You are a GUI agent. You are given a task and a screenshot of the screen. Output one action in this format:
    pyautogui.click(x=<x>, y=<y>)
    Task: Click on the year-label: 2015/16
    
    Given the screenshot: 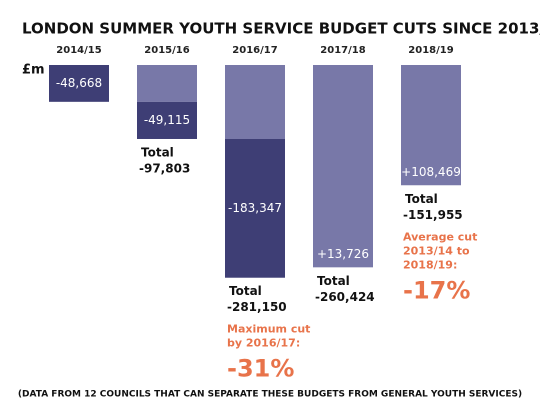 What is the action you would take?
    pyautogui.click(x=166, y=50)
    